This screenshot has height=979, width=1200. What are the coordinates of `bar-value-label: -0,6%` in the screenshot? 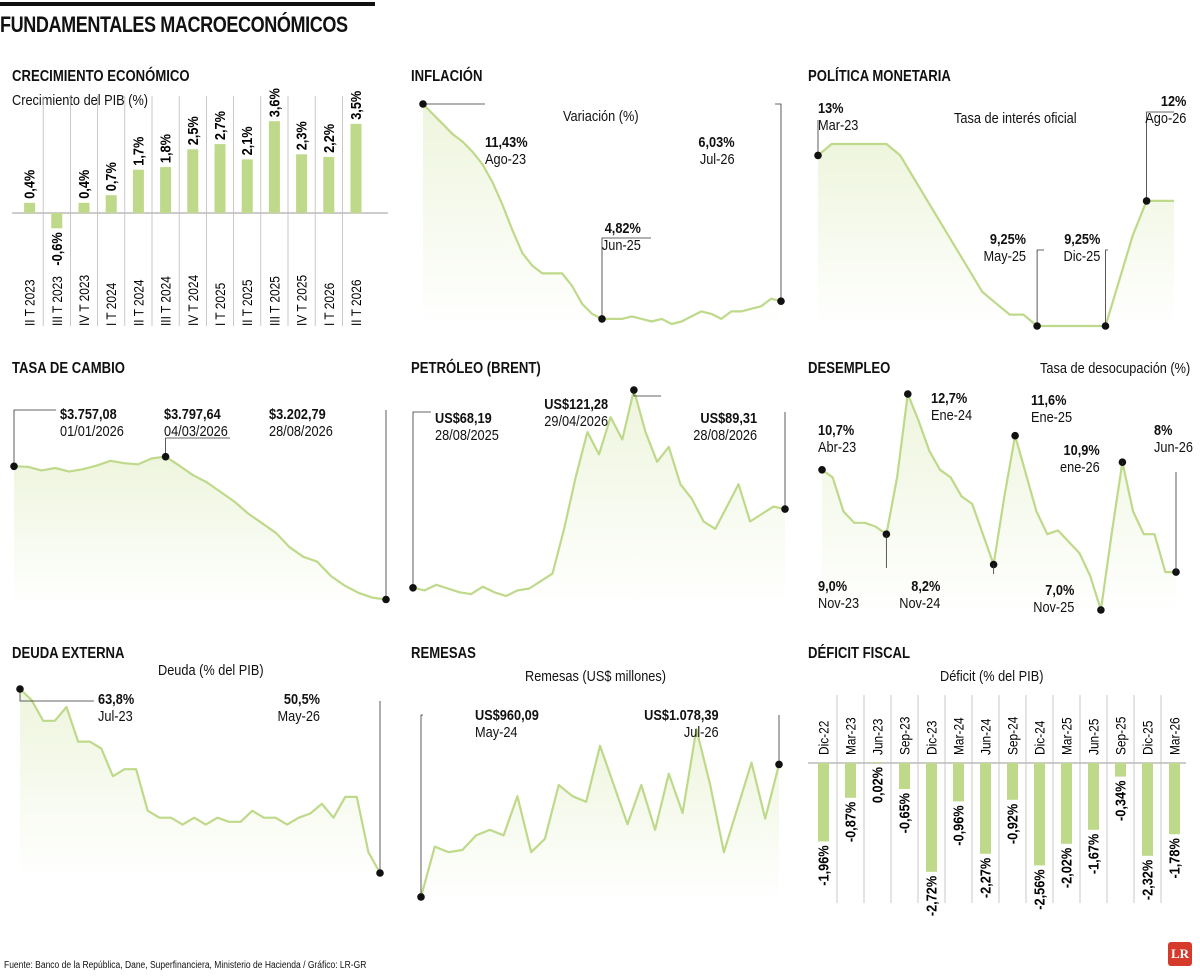 It's located at (56, 248).